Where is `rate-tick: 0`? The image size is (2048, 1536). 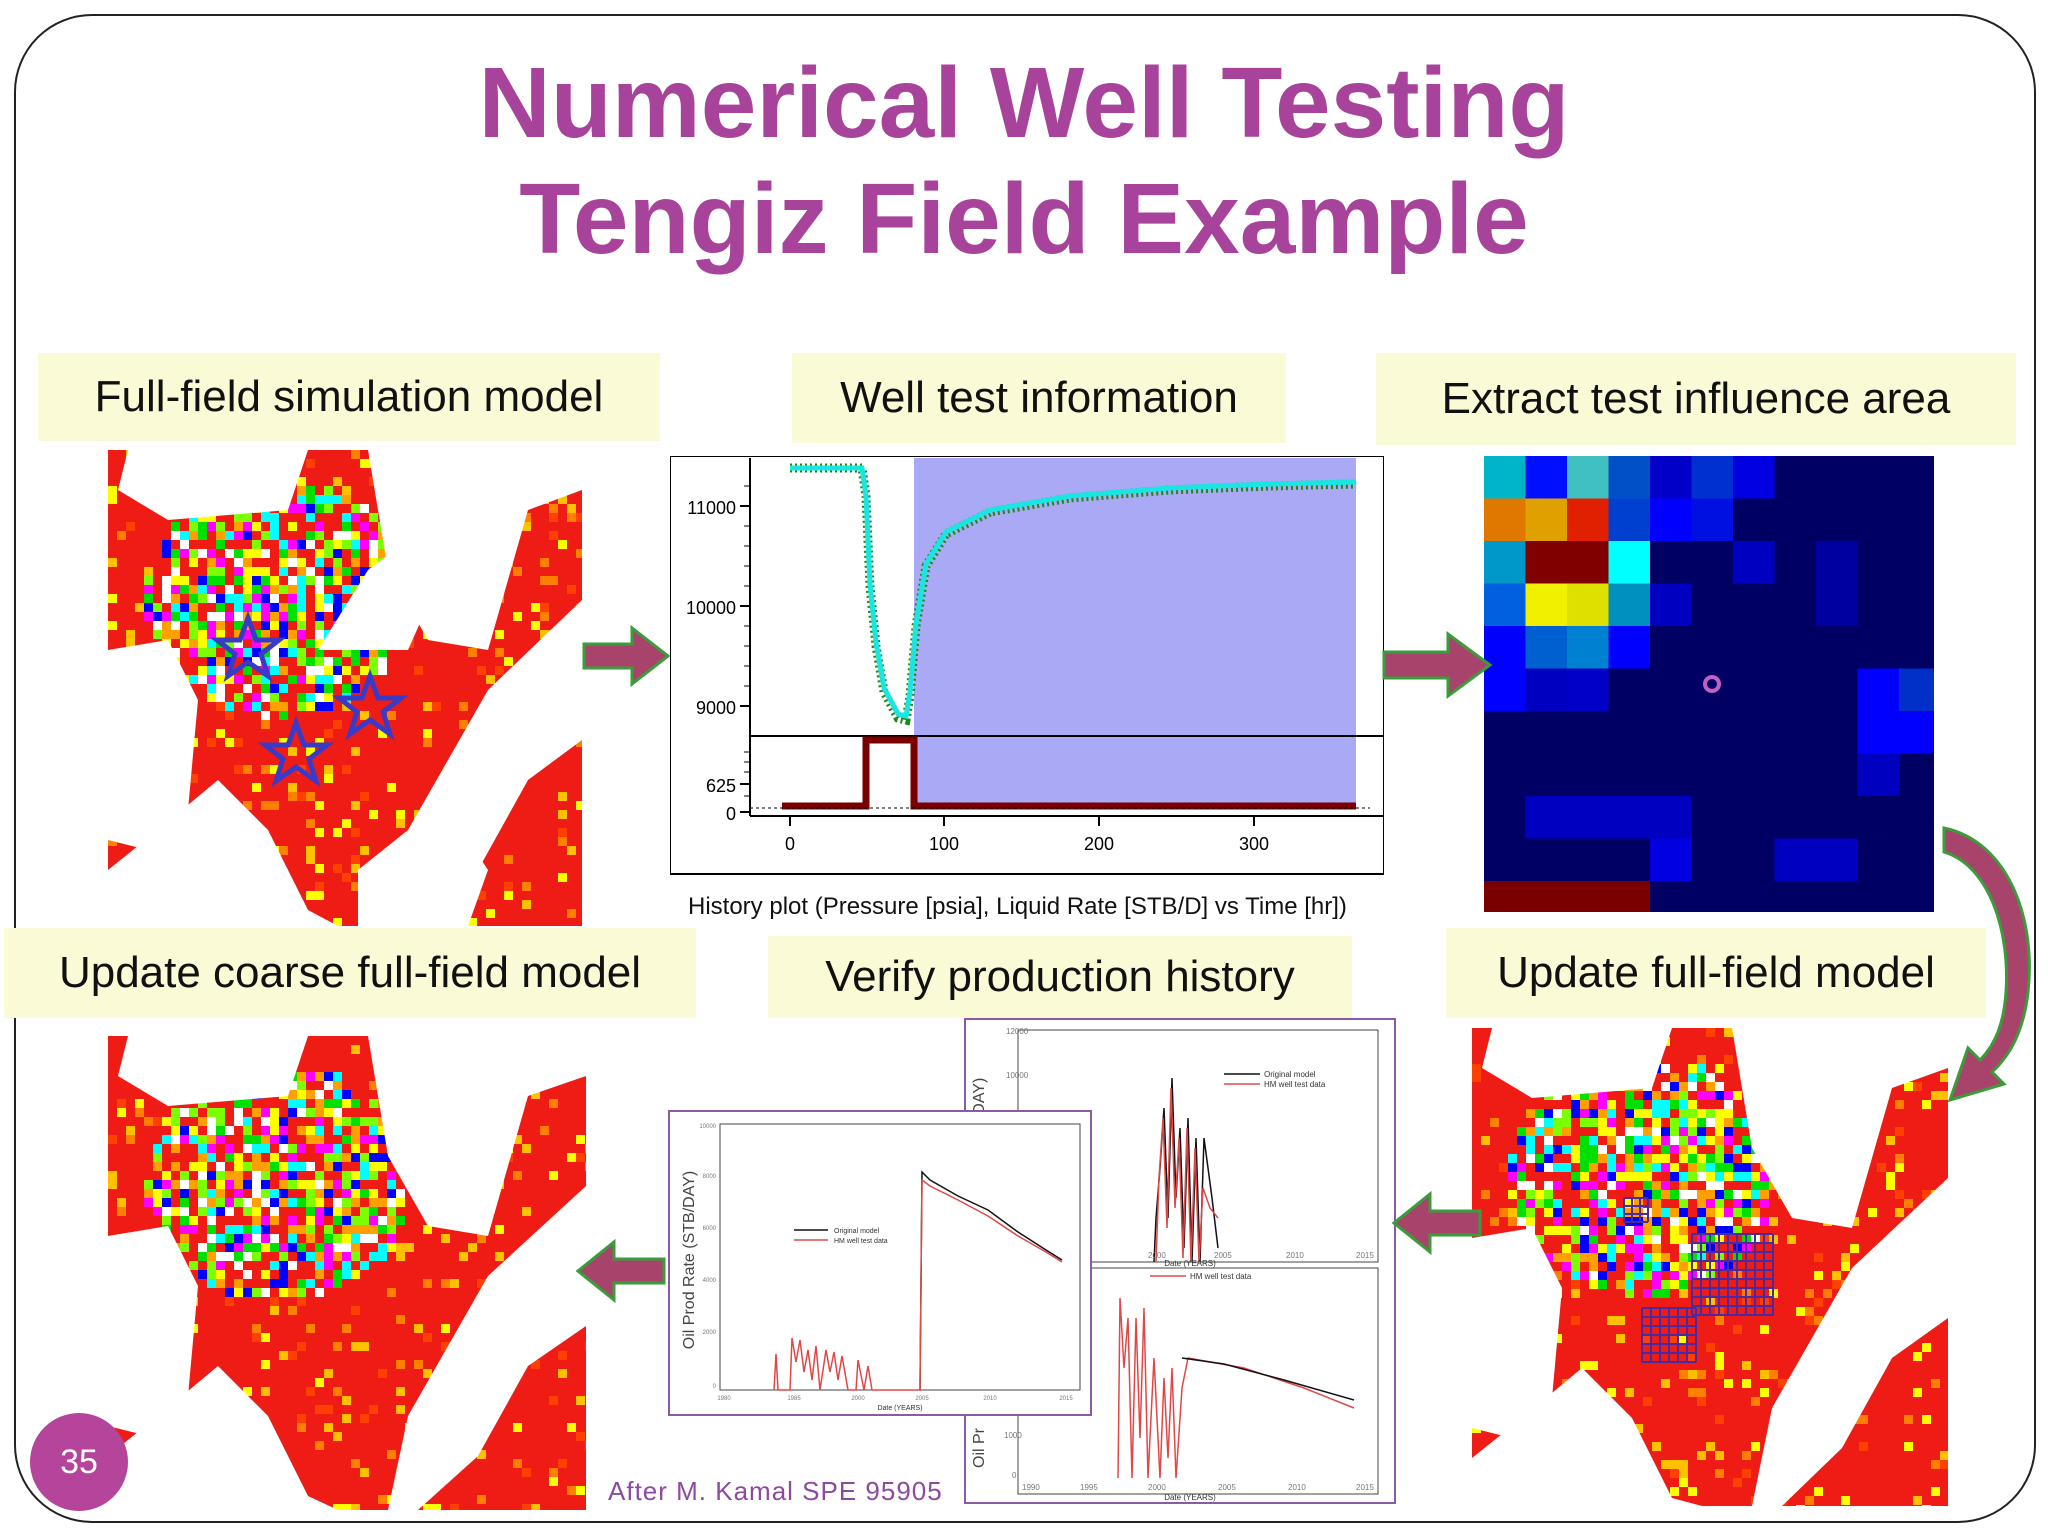 rate-tick: 0 is located at coordinates (731, 814).